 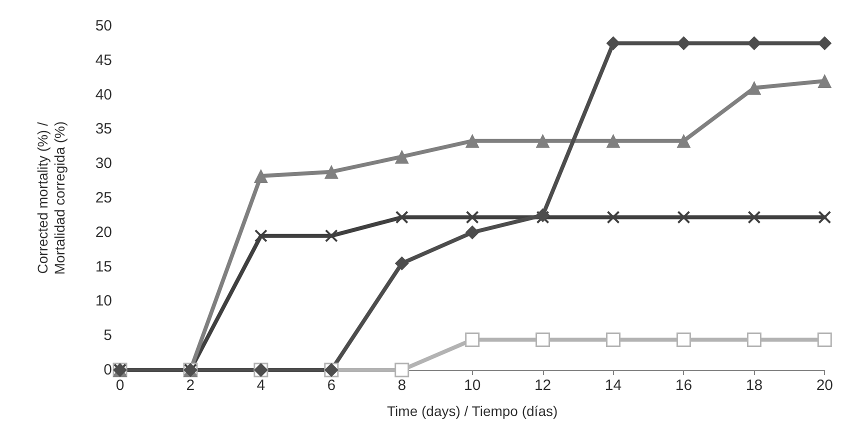 What do you see at coordinates (103, 232) in the screenshot?
I see `y-tick-label: 20` at bounding box center [103, 232].